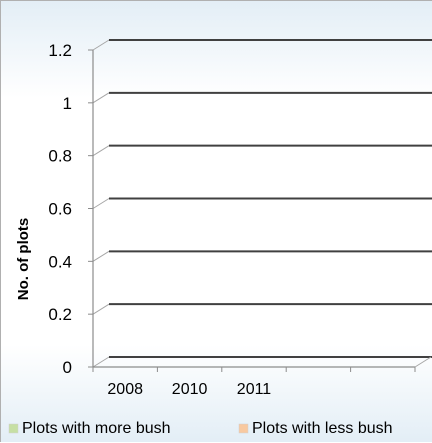 This screenshot has width=432, height=443. Describe the element at coordinates (60, 156) in the screenshot. I see `y-tick-label: 0.8` at that location.